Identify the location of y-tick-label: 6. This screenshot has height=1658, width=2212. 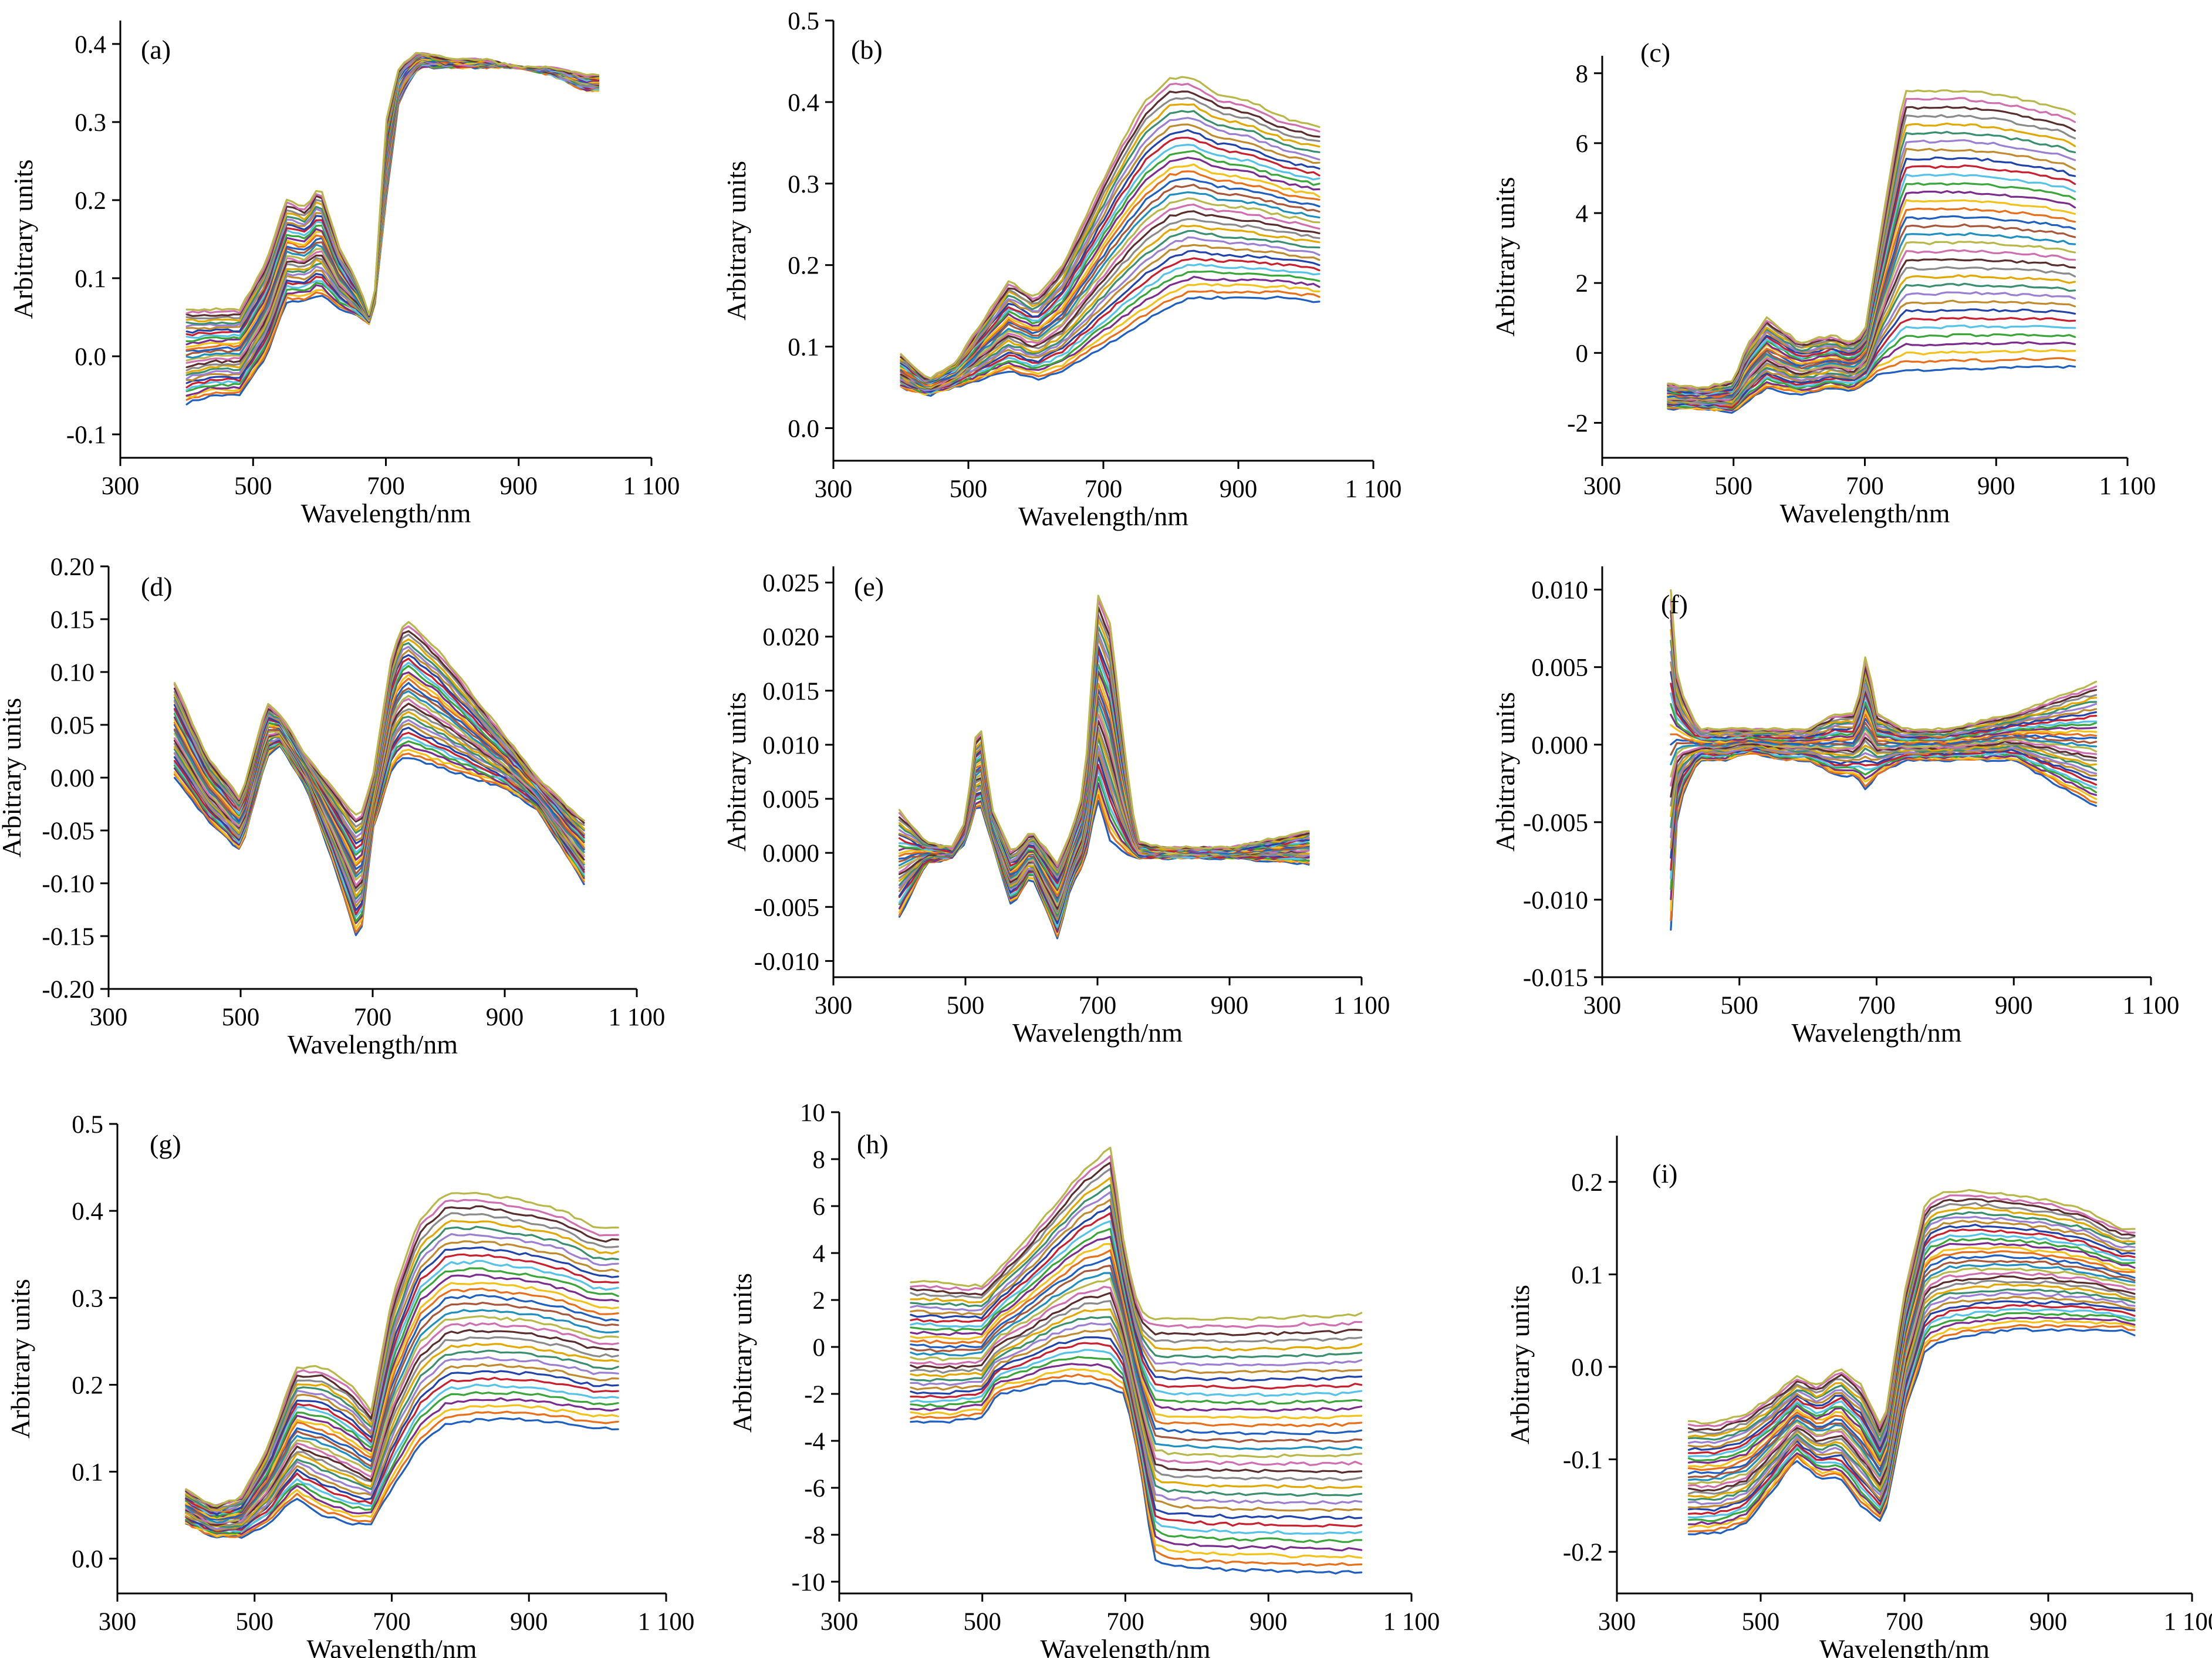
(1582, 144).